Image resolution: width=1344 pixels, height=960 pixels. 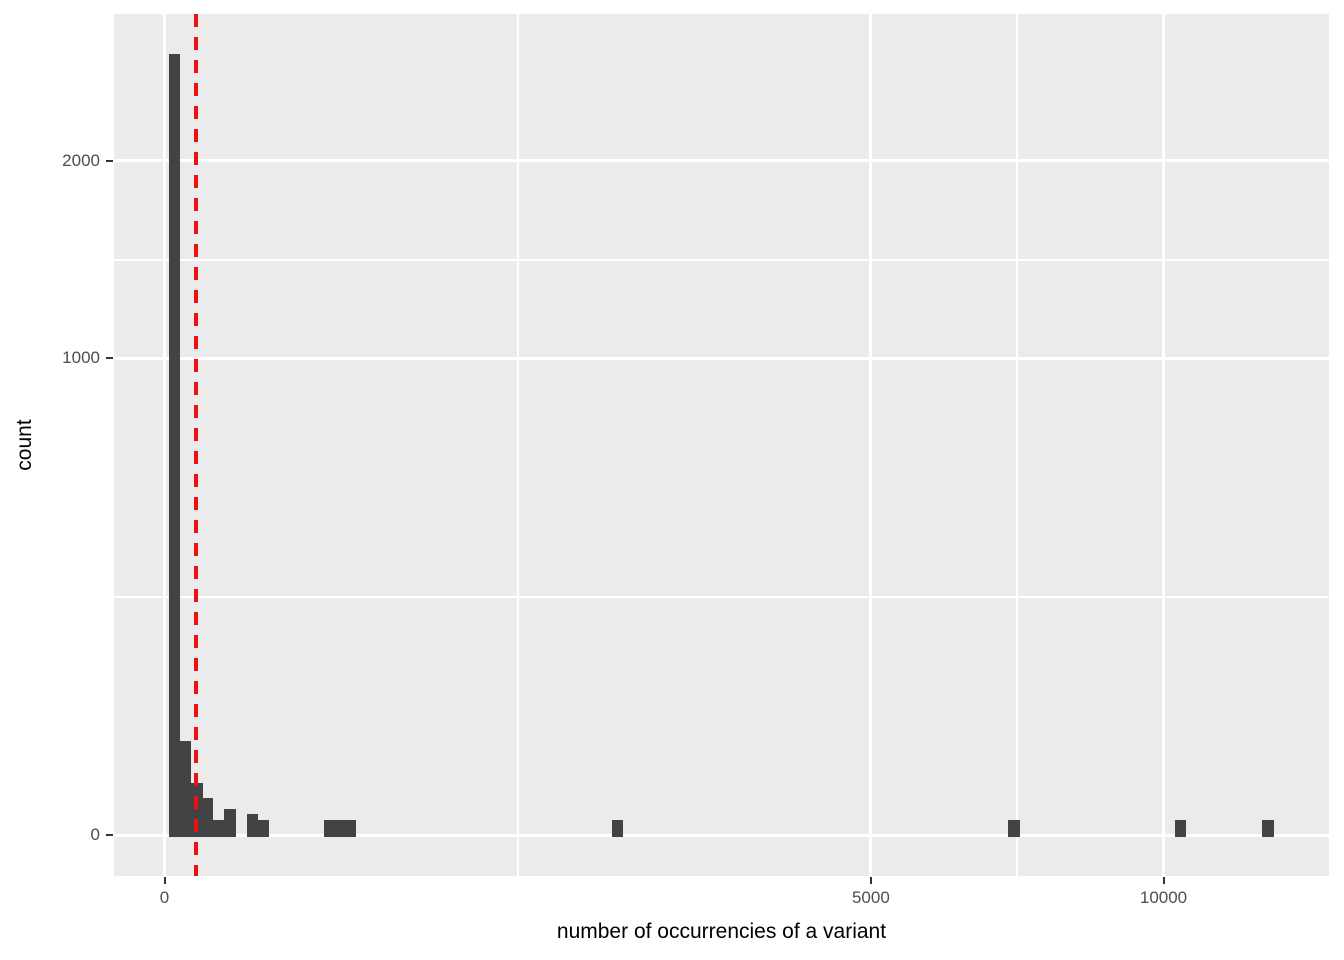 What do you see at coordinates (24, 445) in the screenshot?
I see `y-axis-title: count` at bounding box center [24, 445].